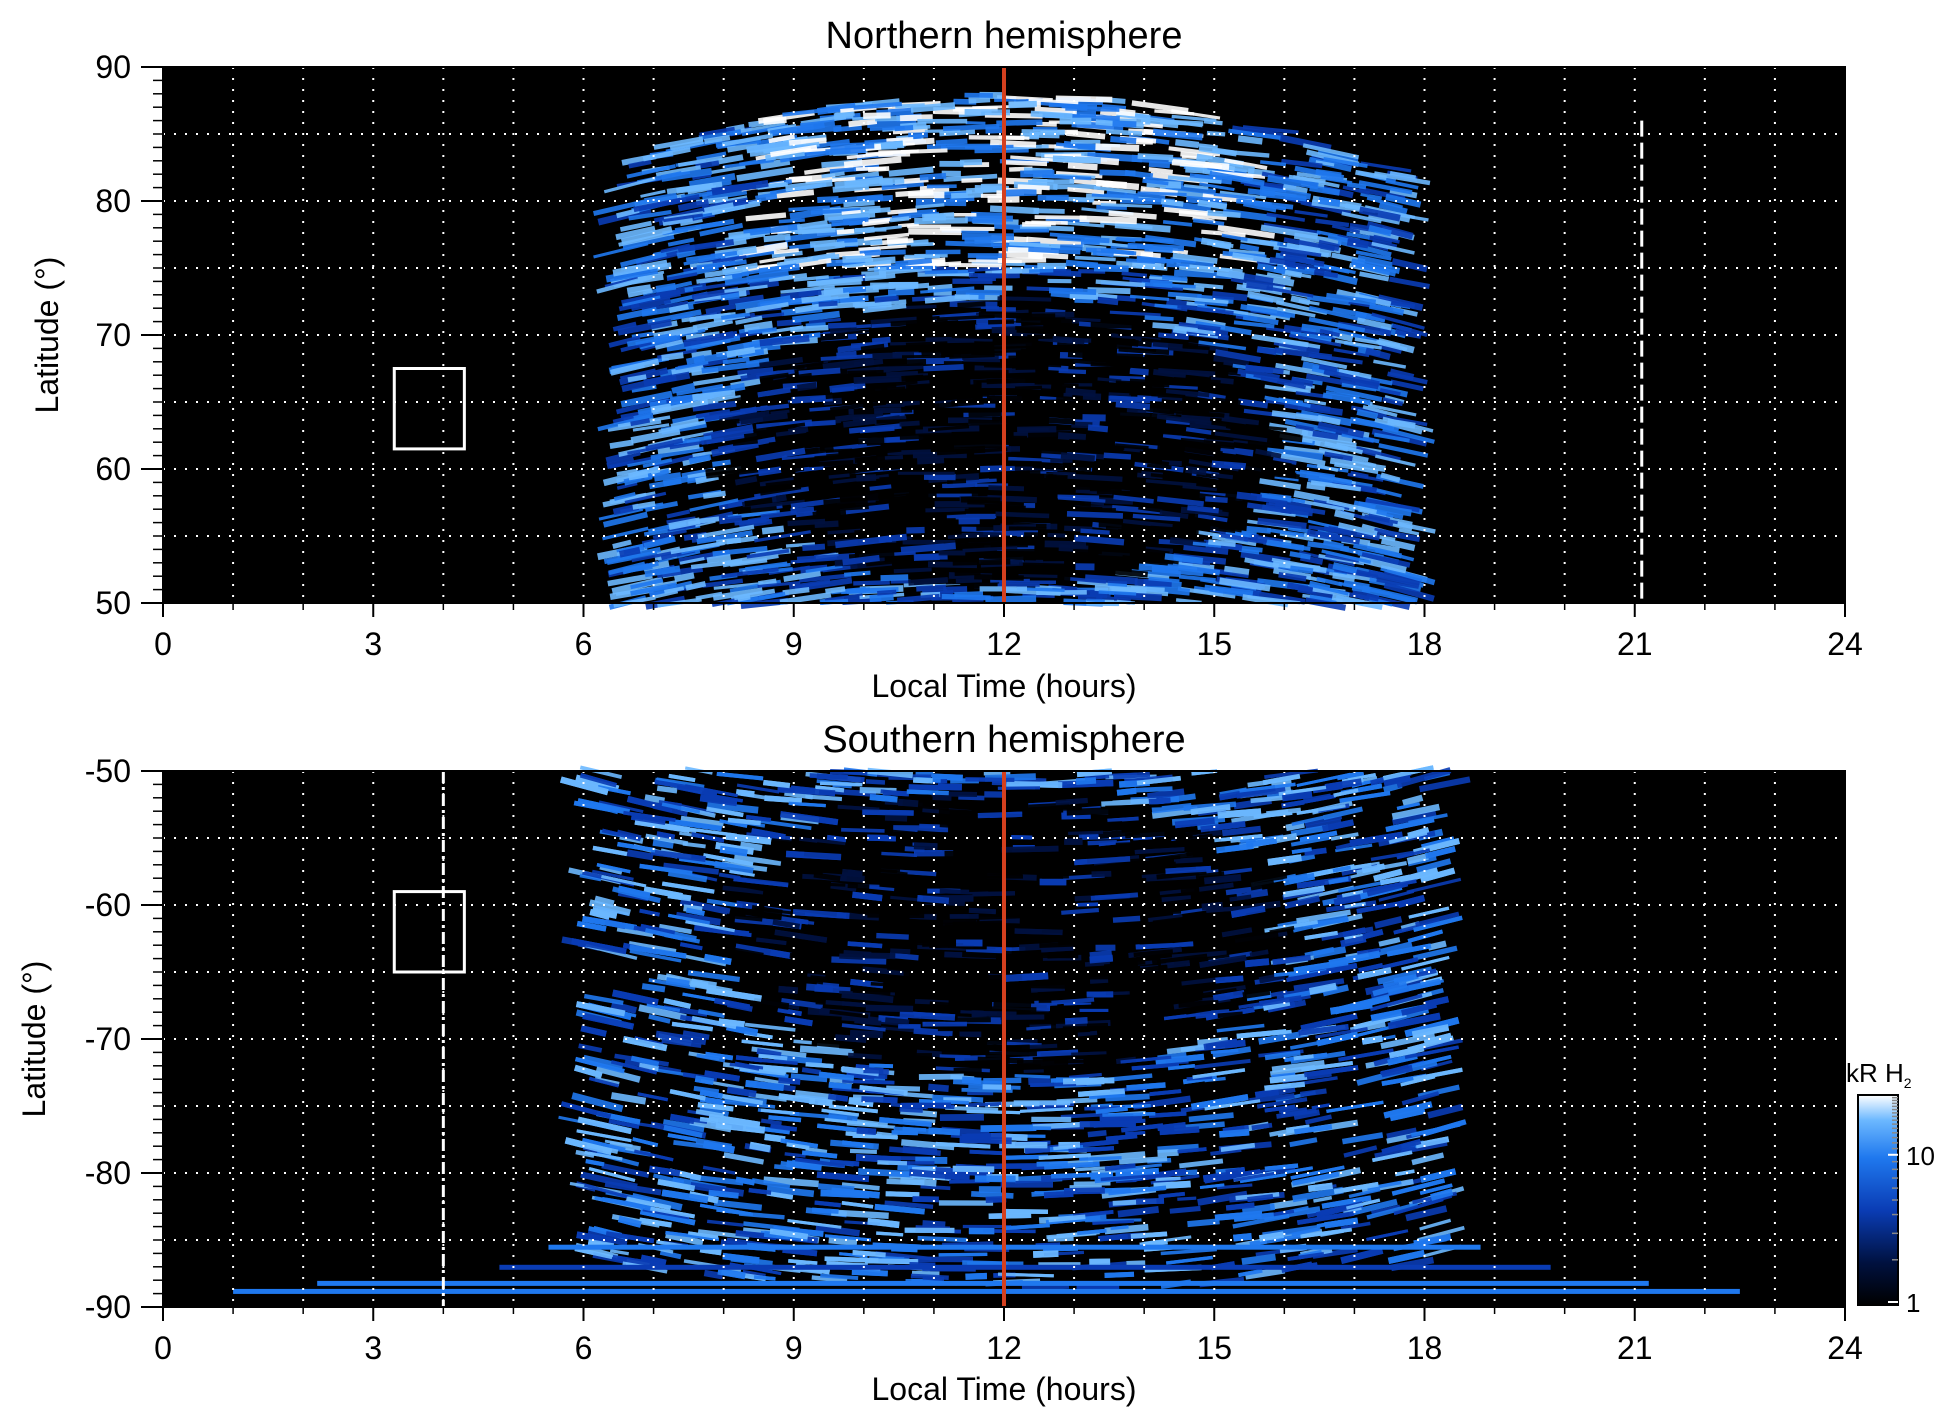 The height and width of the screenshot is (1428, 1950). Describe the element at coordinates (1214, 644) in the screenshot. I see `x-tick-label: 15` at that location.